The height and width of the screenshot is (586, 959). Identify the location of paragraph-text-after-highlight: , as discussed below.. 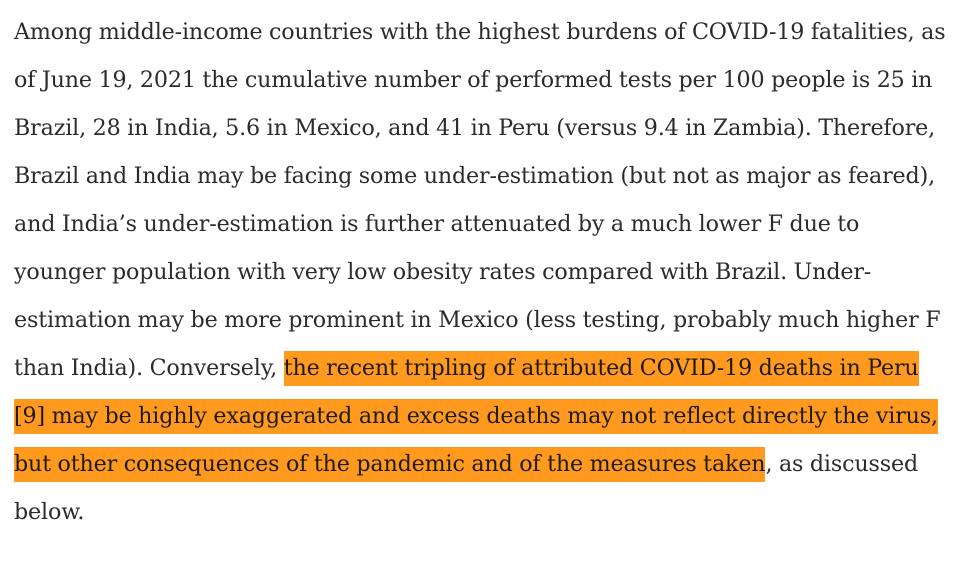
(466, 488).